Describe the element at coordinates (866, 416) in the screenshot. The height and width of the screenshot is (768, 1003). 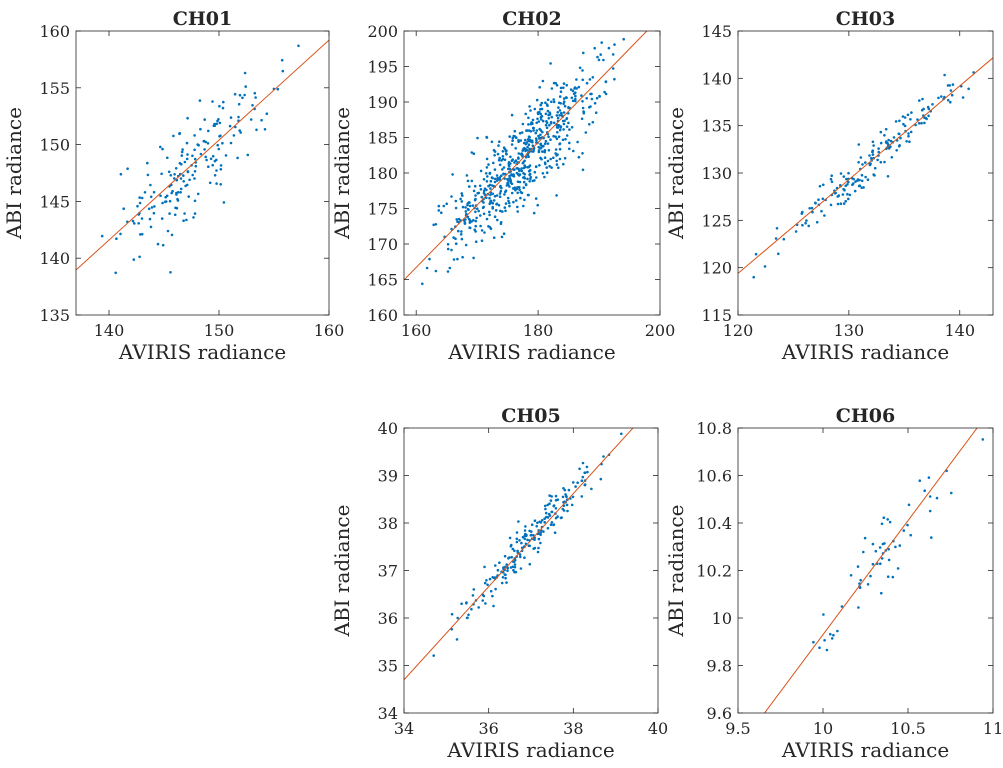
I see `chart-title: CH06` at that location.